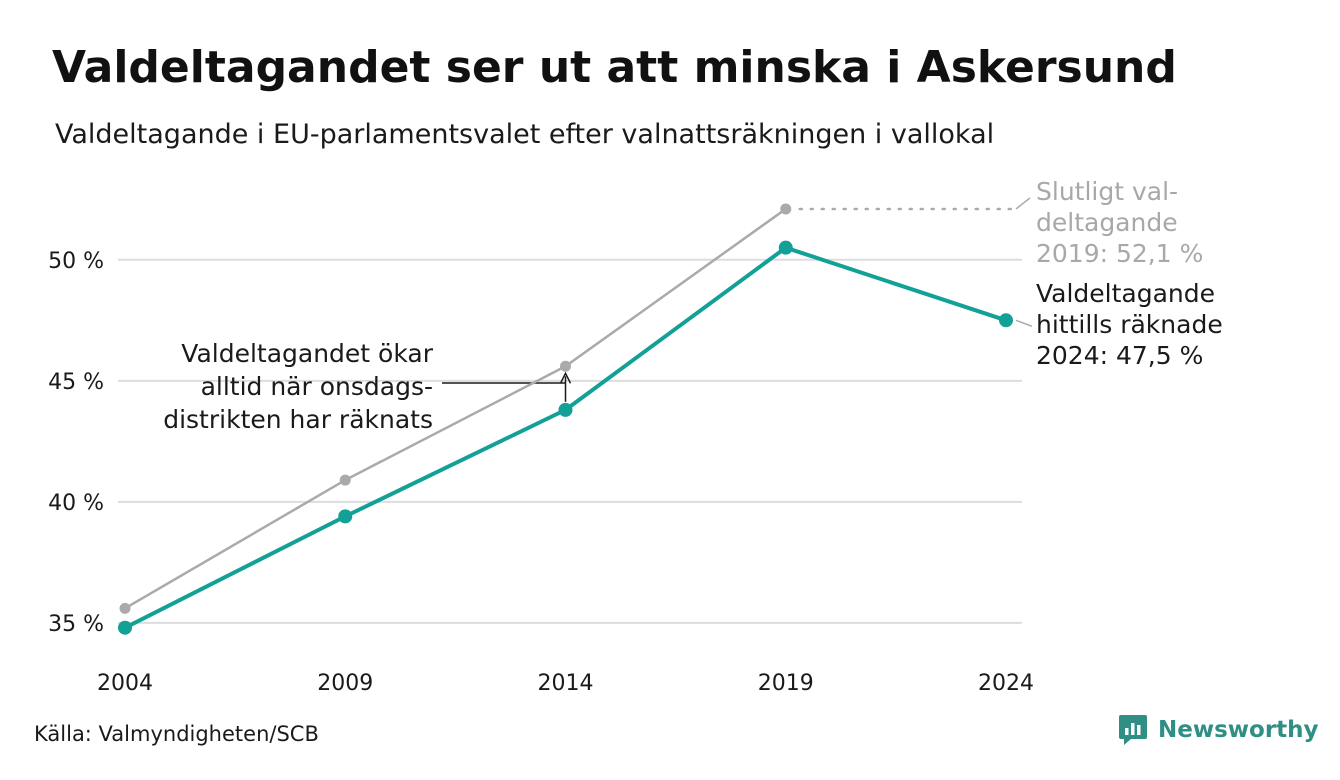  What do you see at coordinates (307, 353) in the screenshot?
I see `gap-explanation-note-line: Valdeltagandet ökar` at bounding box center [307, 353].